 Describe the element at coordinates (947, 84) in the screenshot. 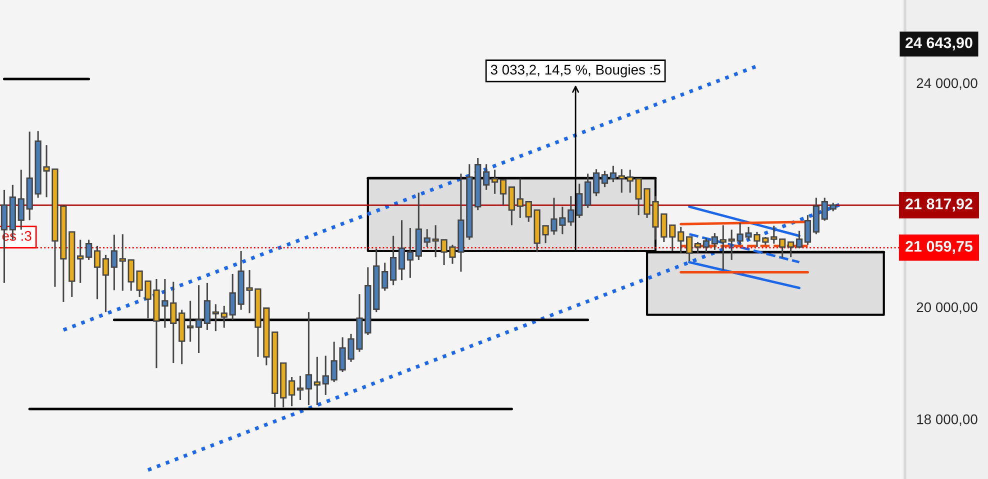

I see `y-tick-label: 24 000,00` at that location.